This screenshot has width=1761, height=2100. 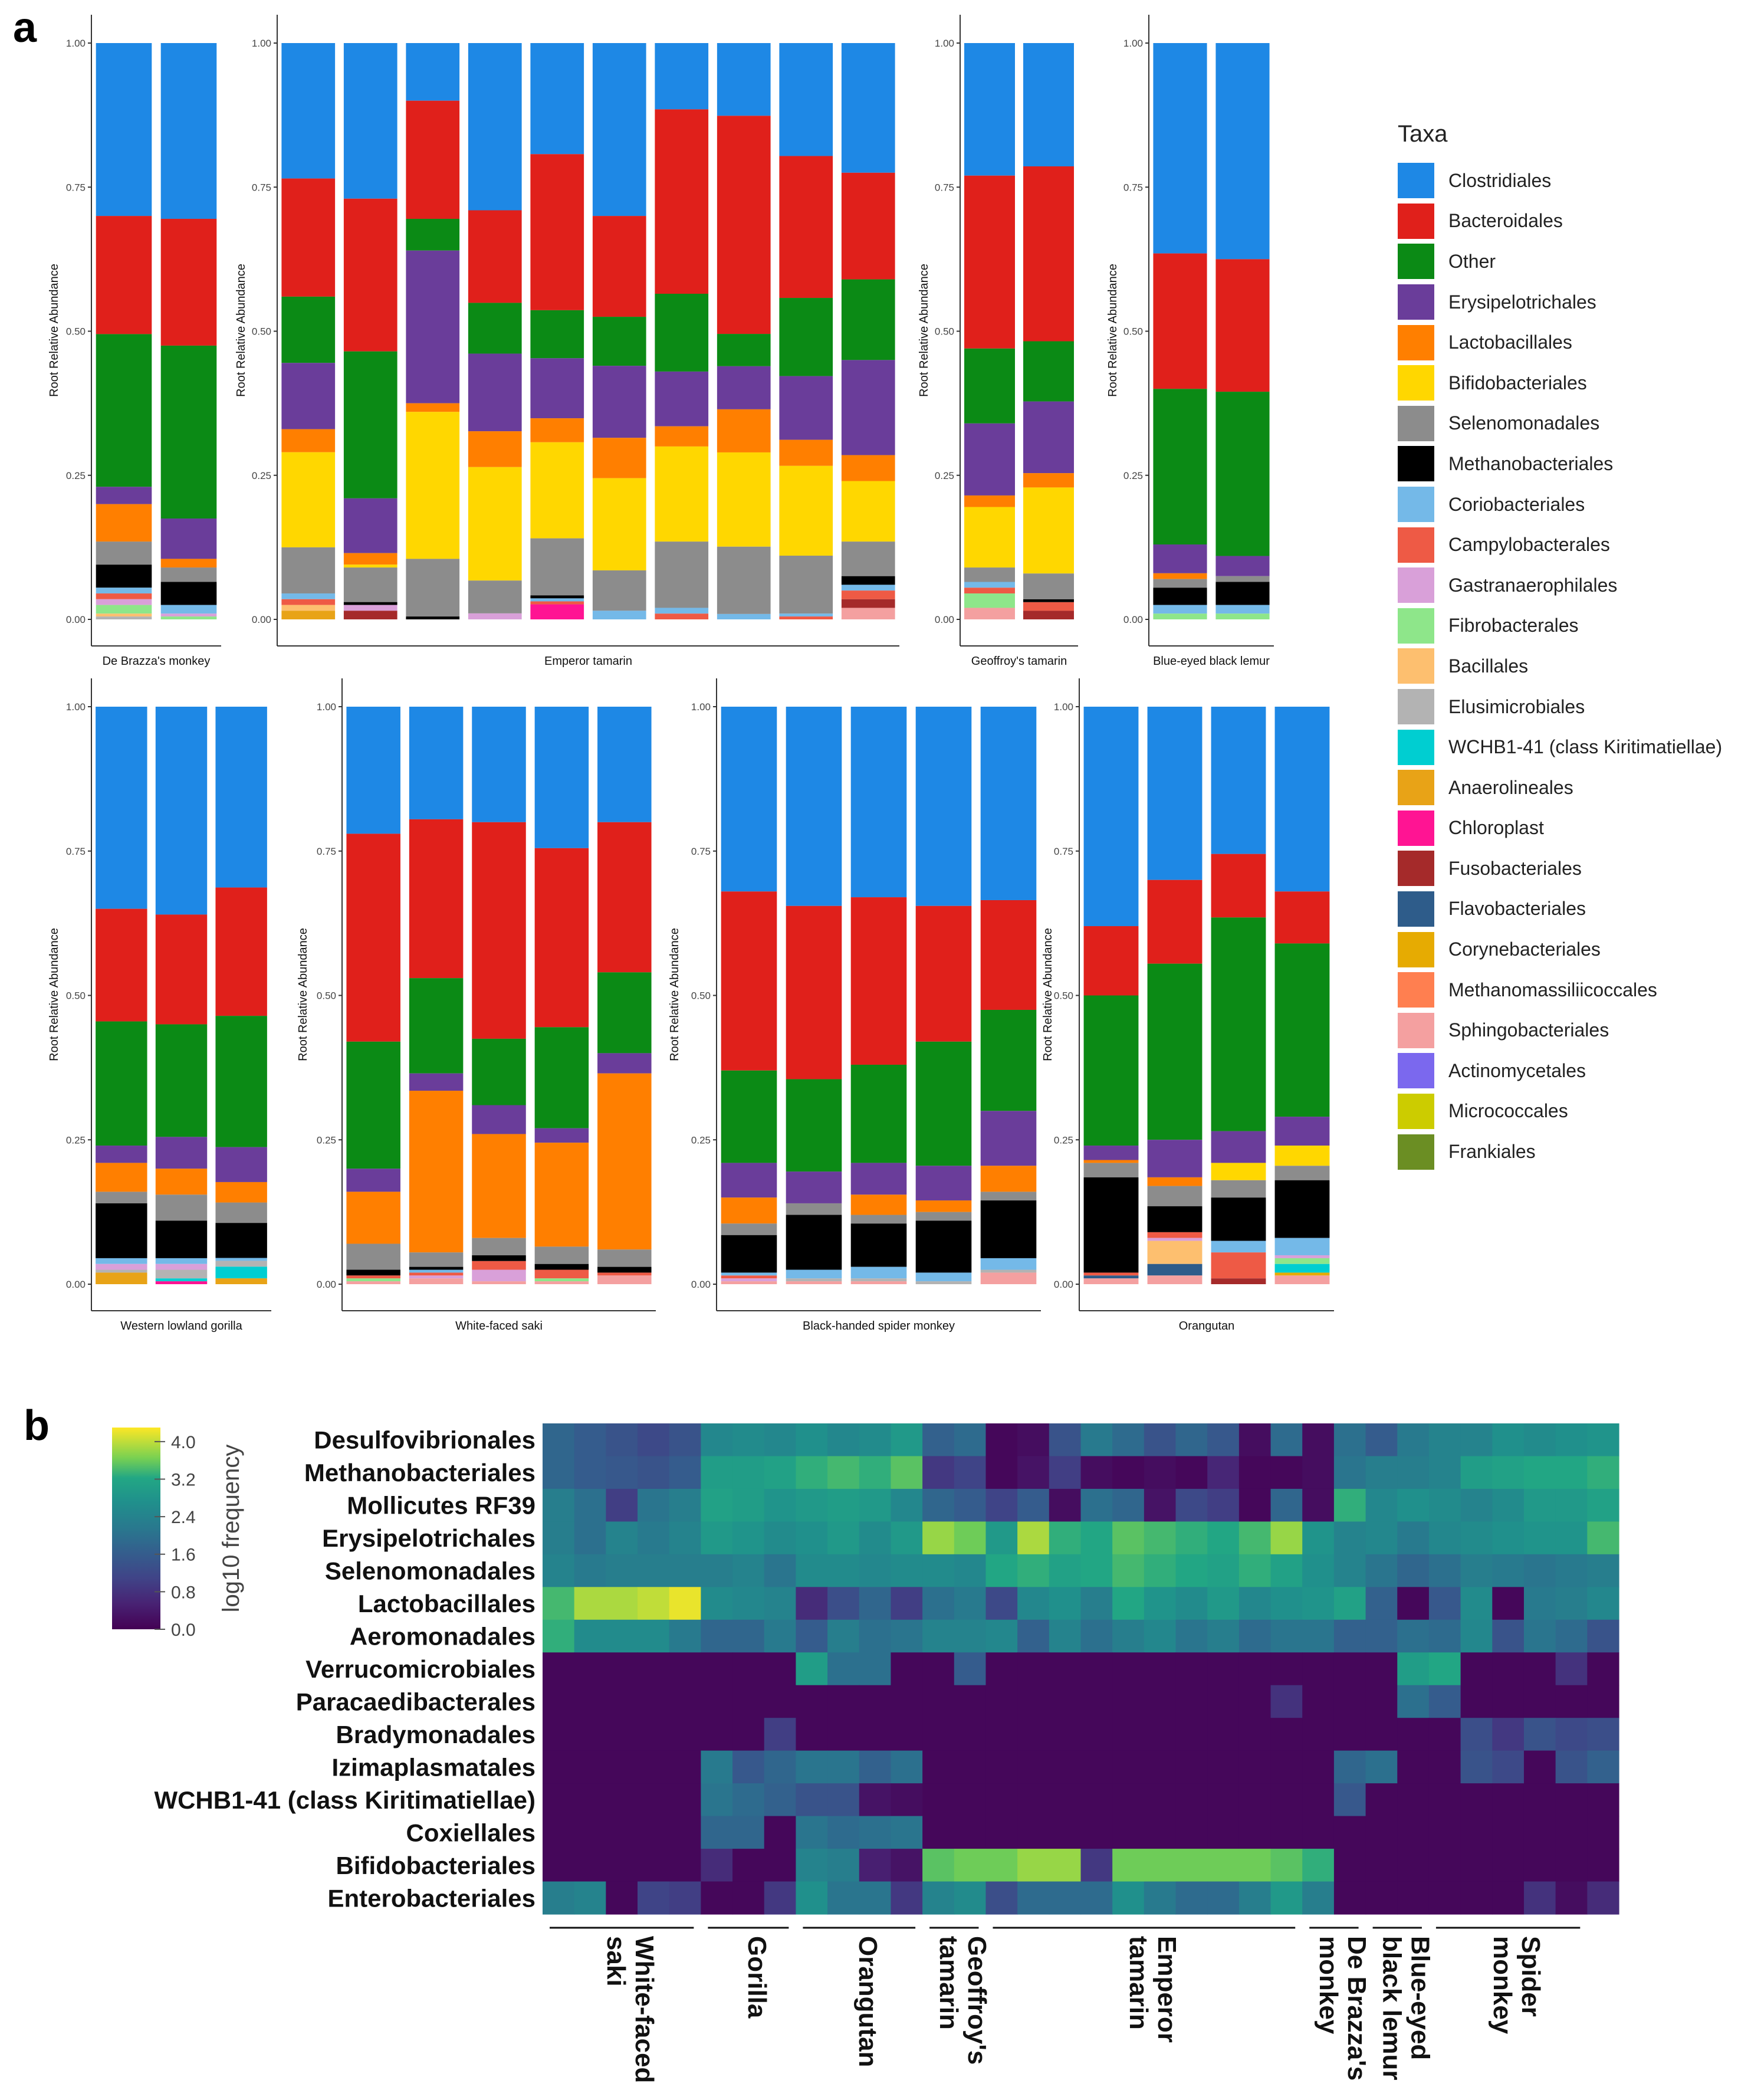 What do you see at coordinates (241, 1281) in the screenshot?
I see `bar-segment-anaerolineales` at bounding box center [241, 1281].